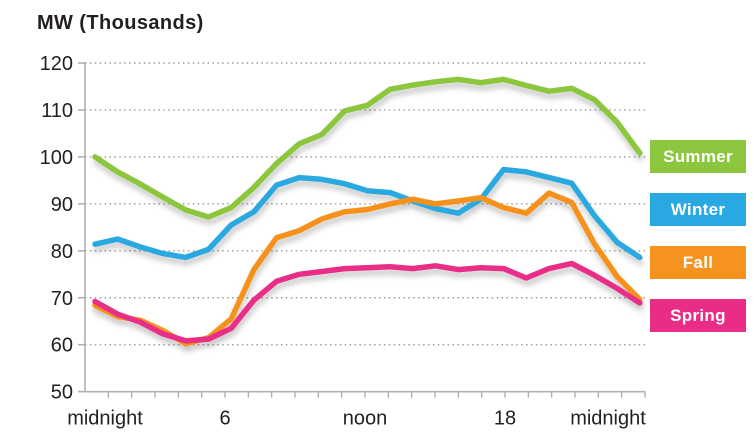 Image resolution: width=754 pixels, height=445 pixels. I want to click on legend-label-summer: Summer, so click(698, 156).